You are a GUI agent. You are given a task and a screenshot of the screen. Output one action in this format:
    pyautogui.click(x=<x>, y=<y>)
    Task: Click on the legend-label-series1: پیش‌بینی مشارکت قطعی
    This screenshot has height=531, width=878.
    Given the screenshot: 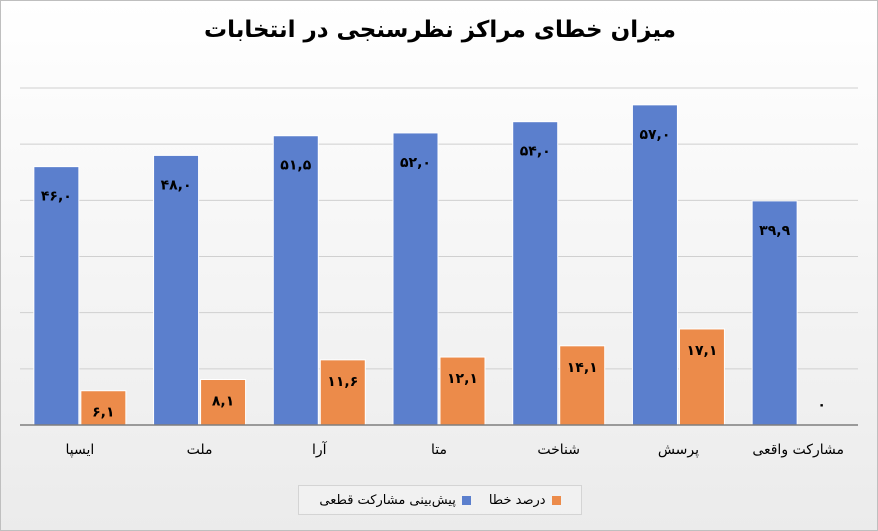 What is the action you would take?
    pyautogui.click(x=387, y=500)
    